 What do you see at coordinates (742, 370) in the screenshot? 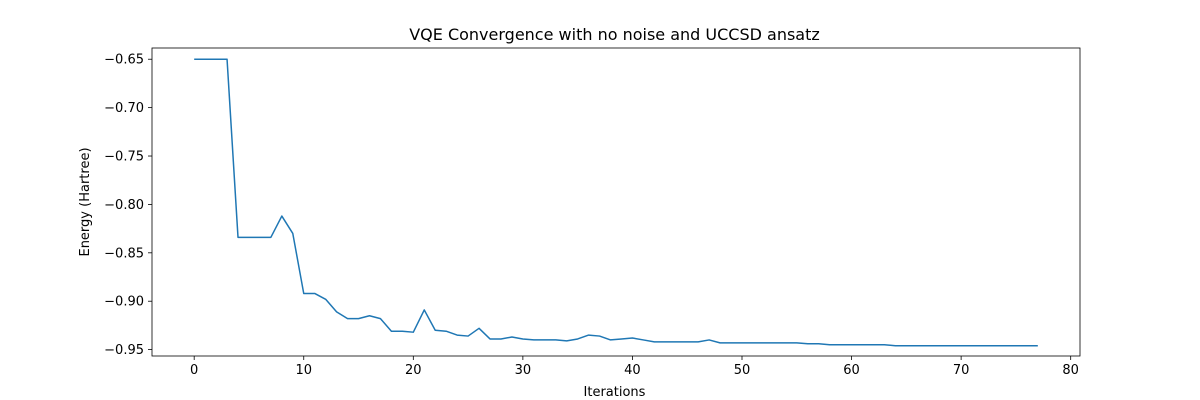
I see `x-tick-label: 50` at bounding box center [742, 370].